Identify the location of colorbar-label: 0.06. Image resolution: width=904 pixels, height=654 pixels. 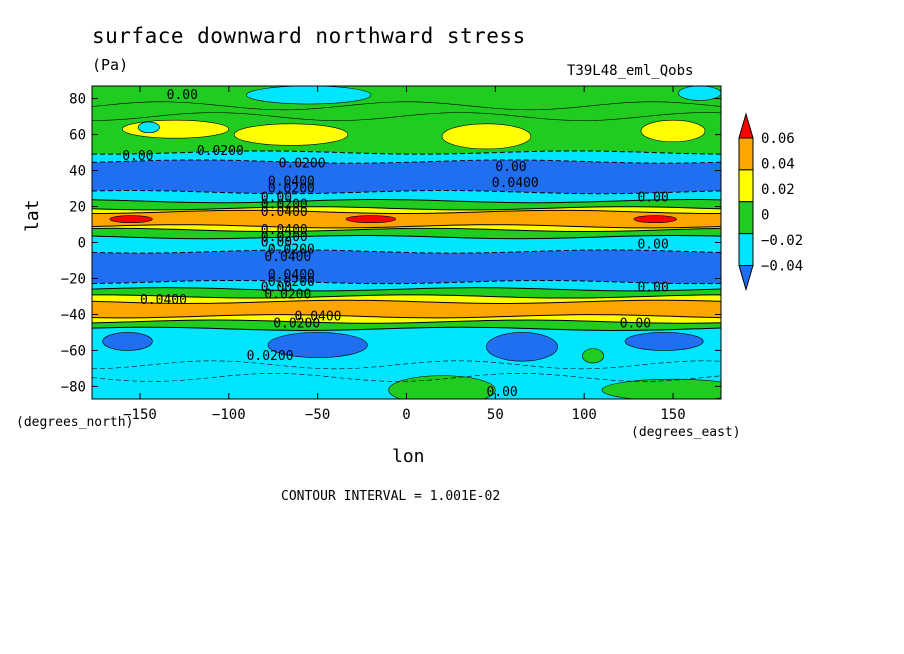
(778, 139).